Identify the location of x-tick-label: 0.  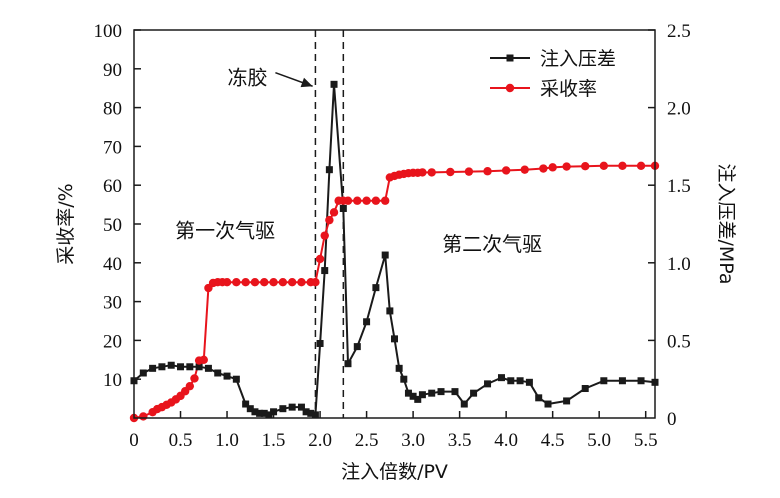
(134, 440).